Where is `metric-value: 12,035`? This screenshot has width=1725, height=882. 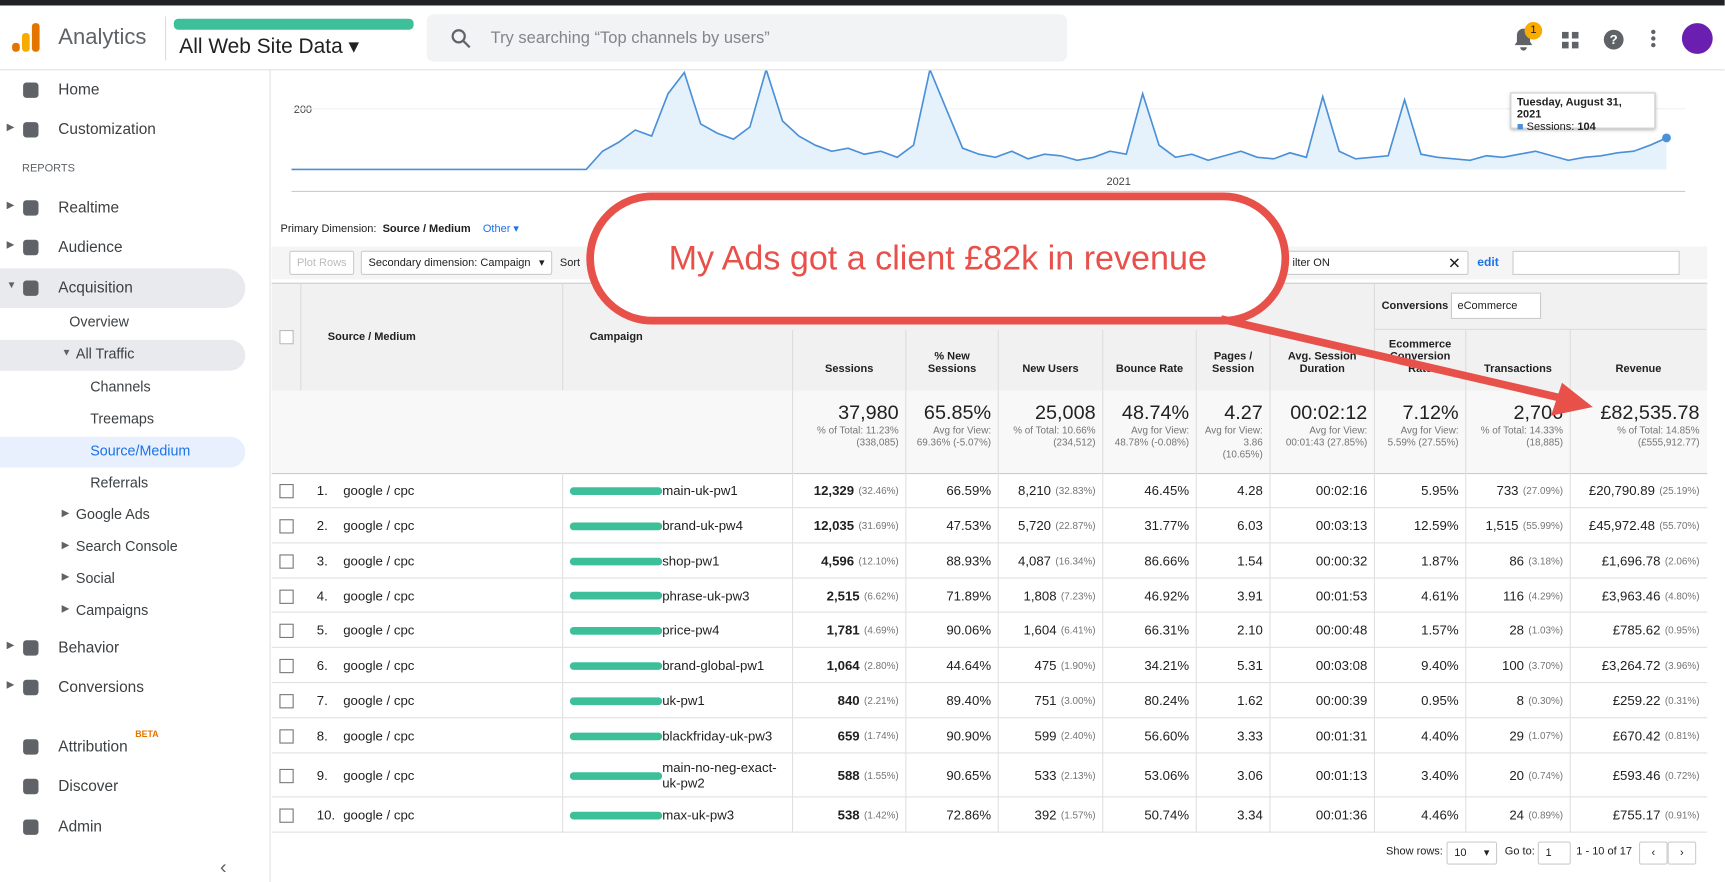
metric-value: 12,035 is located at coordinates (834, 526).